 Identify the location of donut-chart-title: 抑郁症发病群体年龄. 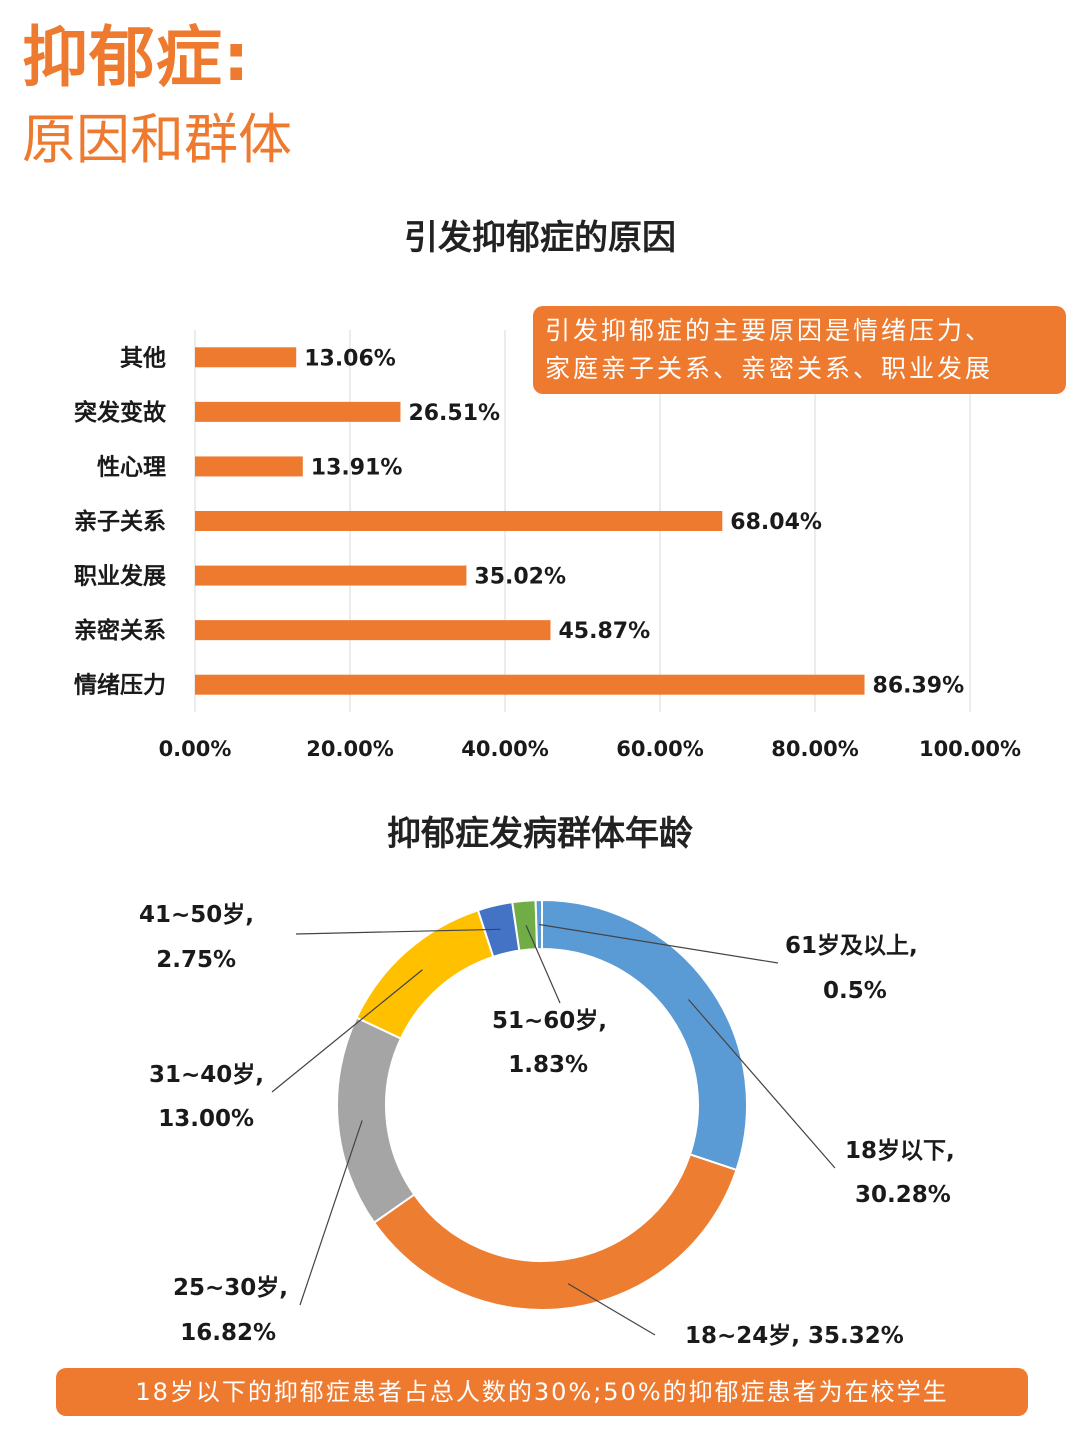
(540, 834).